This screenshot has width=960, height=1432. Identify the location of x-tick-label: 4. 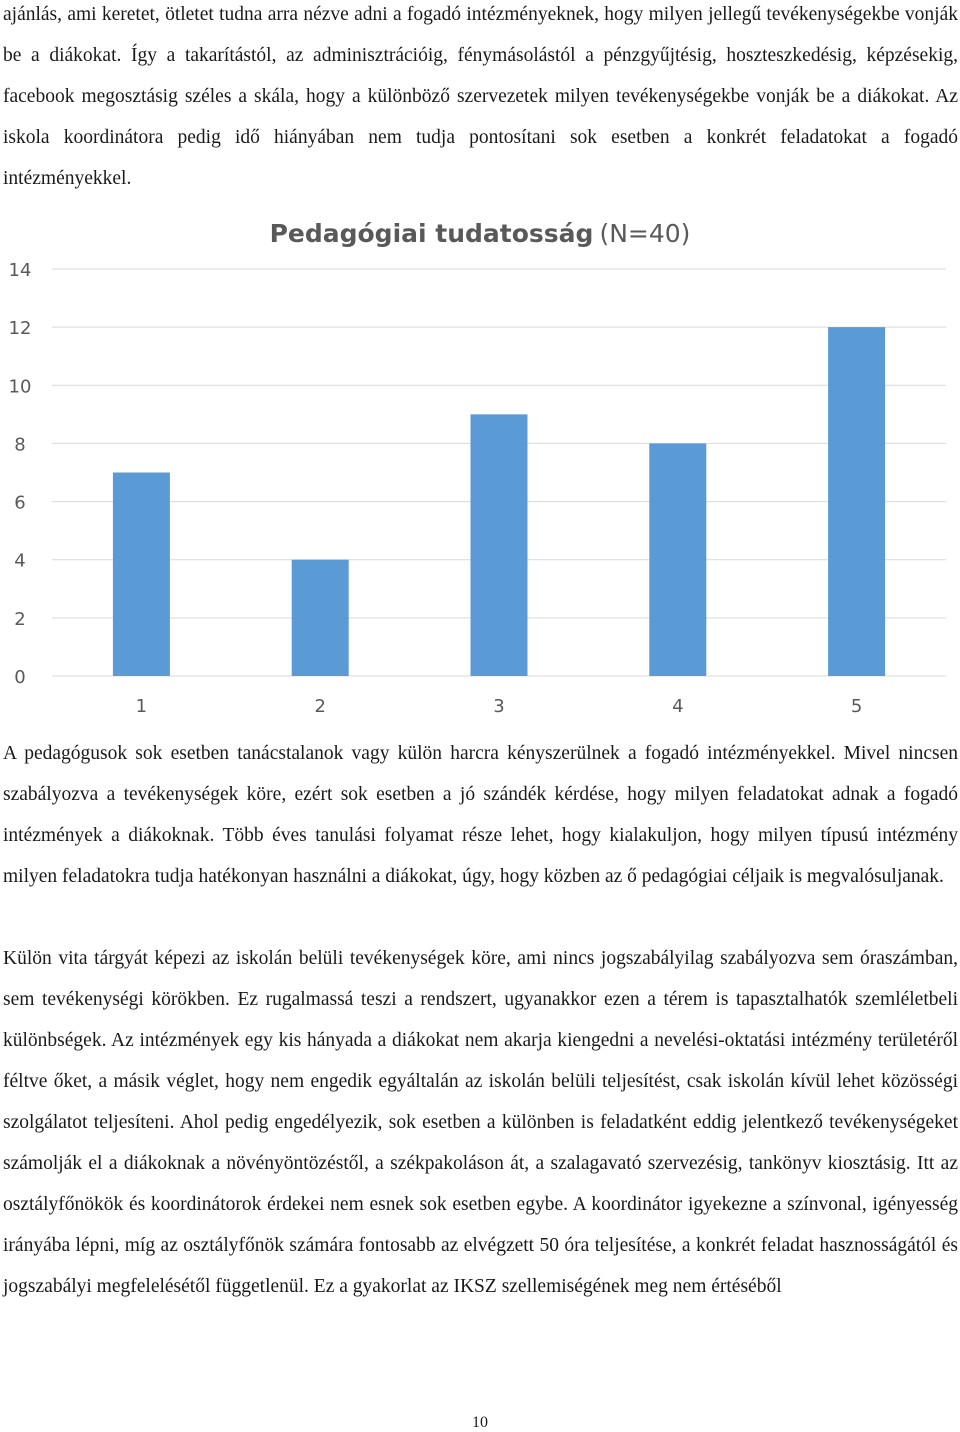
(677, 706).